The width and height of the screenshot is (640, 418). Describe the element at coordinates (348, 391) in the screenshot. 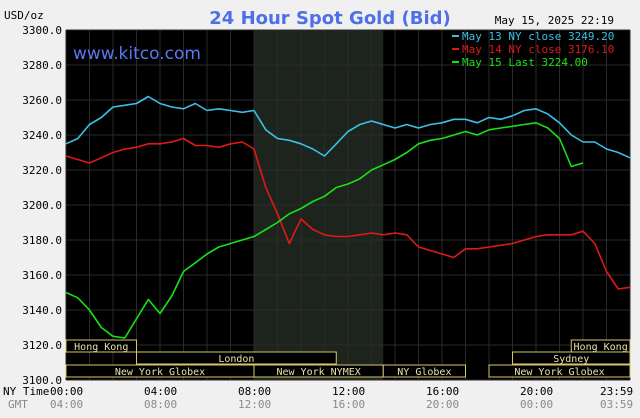

I see `x-tick-ny: 12:00` at that location.